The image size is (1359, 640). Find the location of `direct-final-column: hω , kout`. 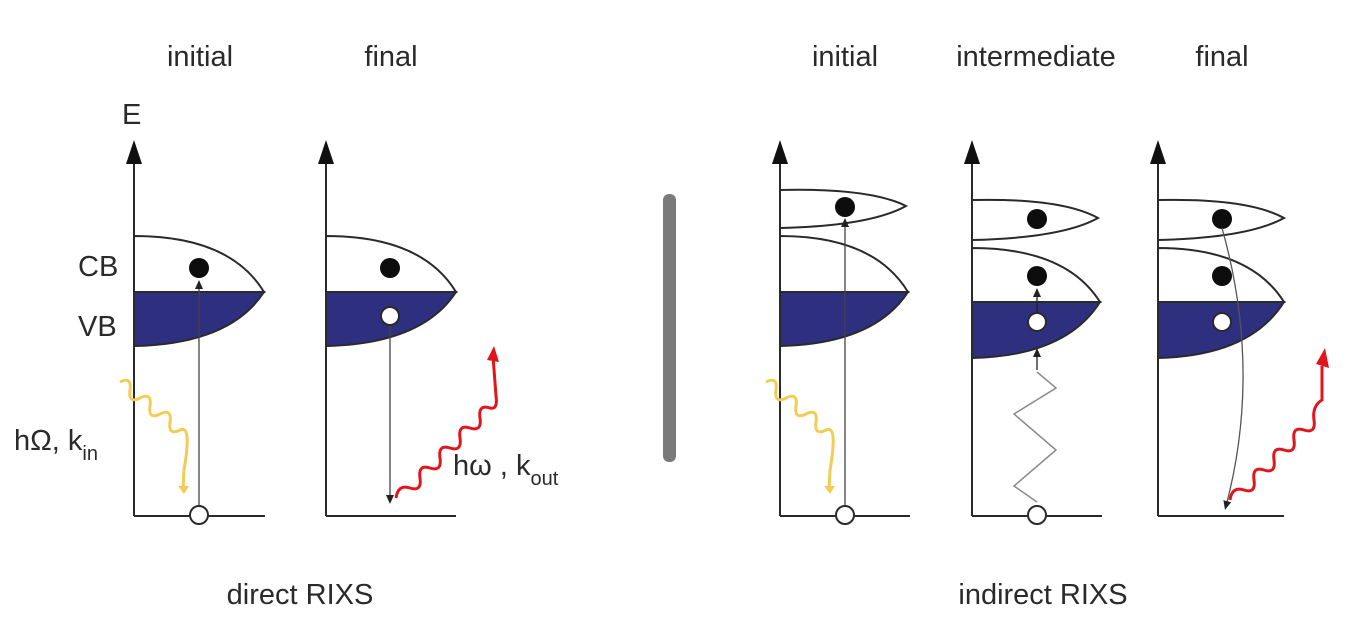

direct-final-column: hω , kout is located at coordinates (438, 328).